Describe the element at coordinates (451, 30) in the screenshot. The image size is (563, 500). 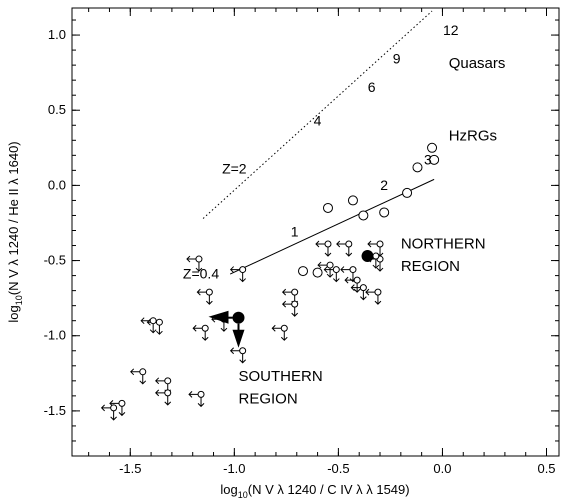
I see `redshift-label: 12` at that location.